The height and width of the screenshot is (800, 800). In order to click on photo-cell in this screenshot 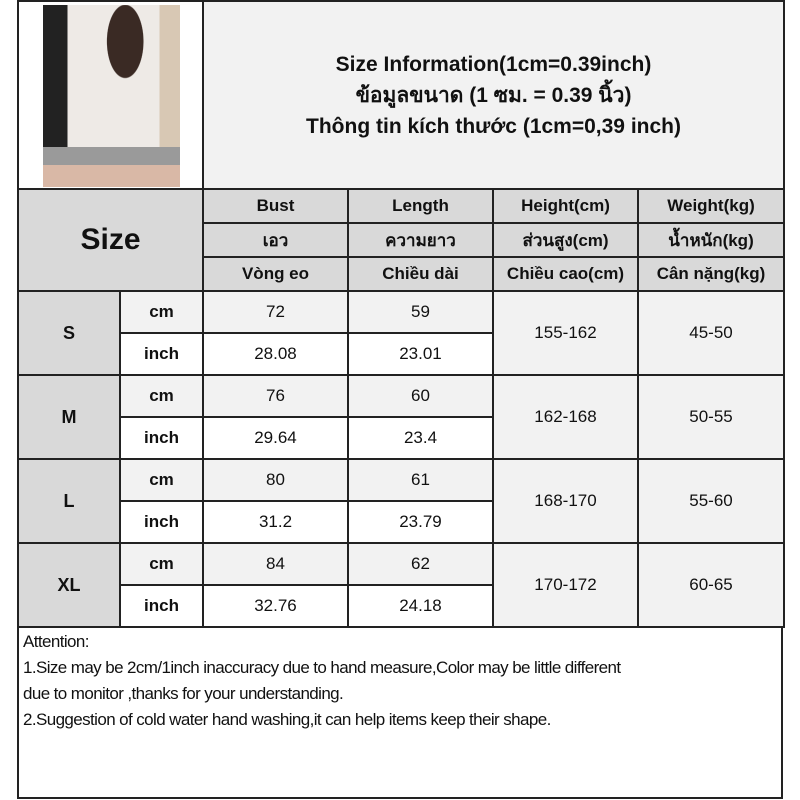, I will do `click(110, 95)`.